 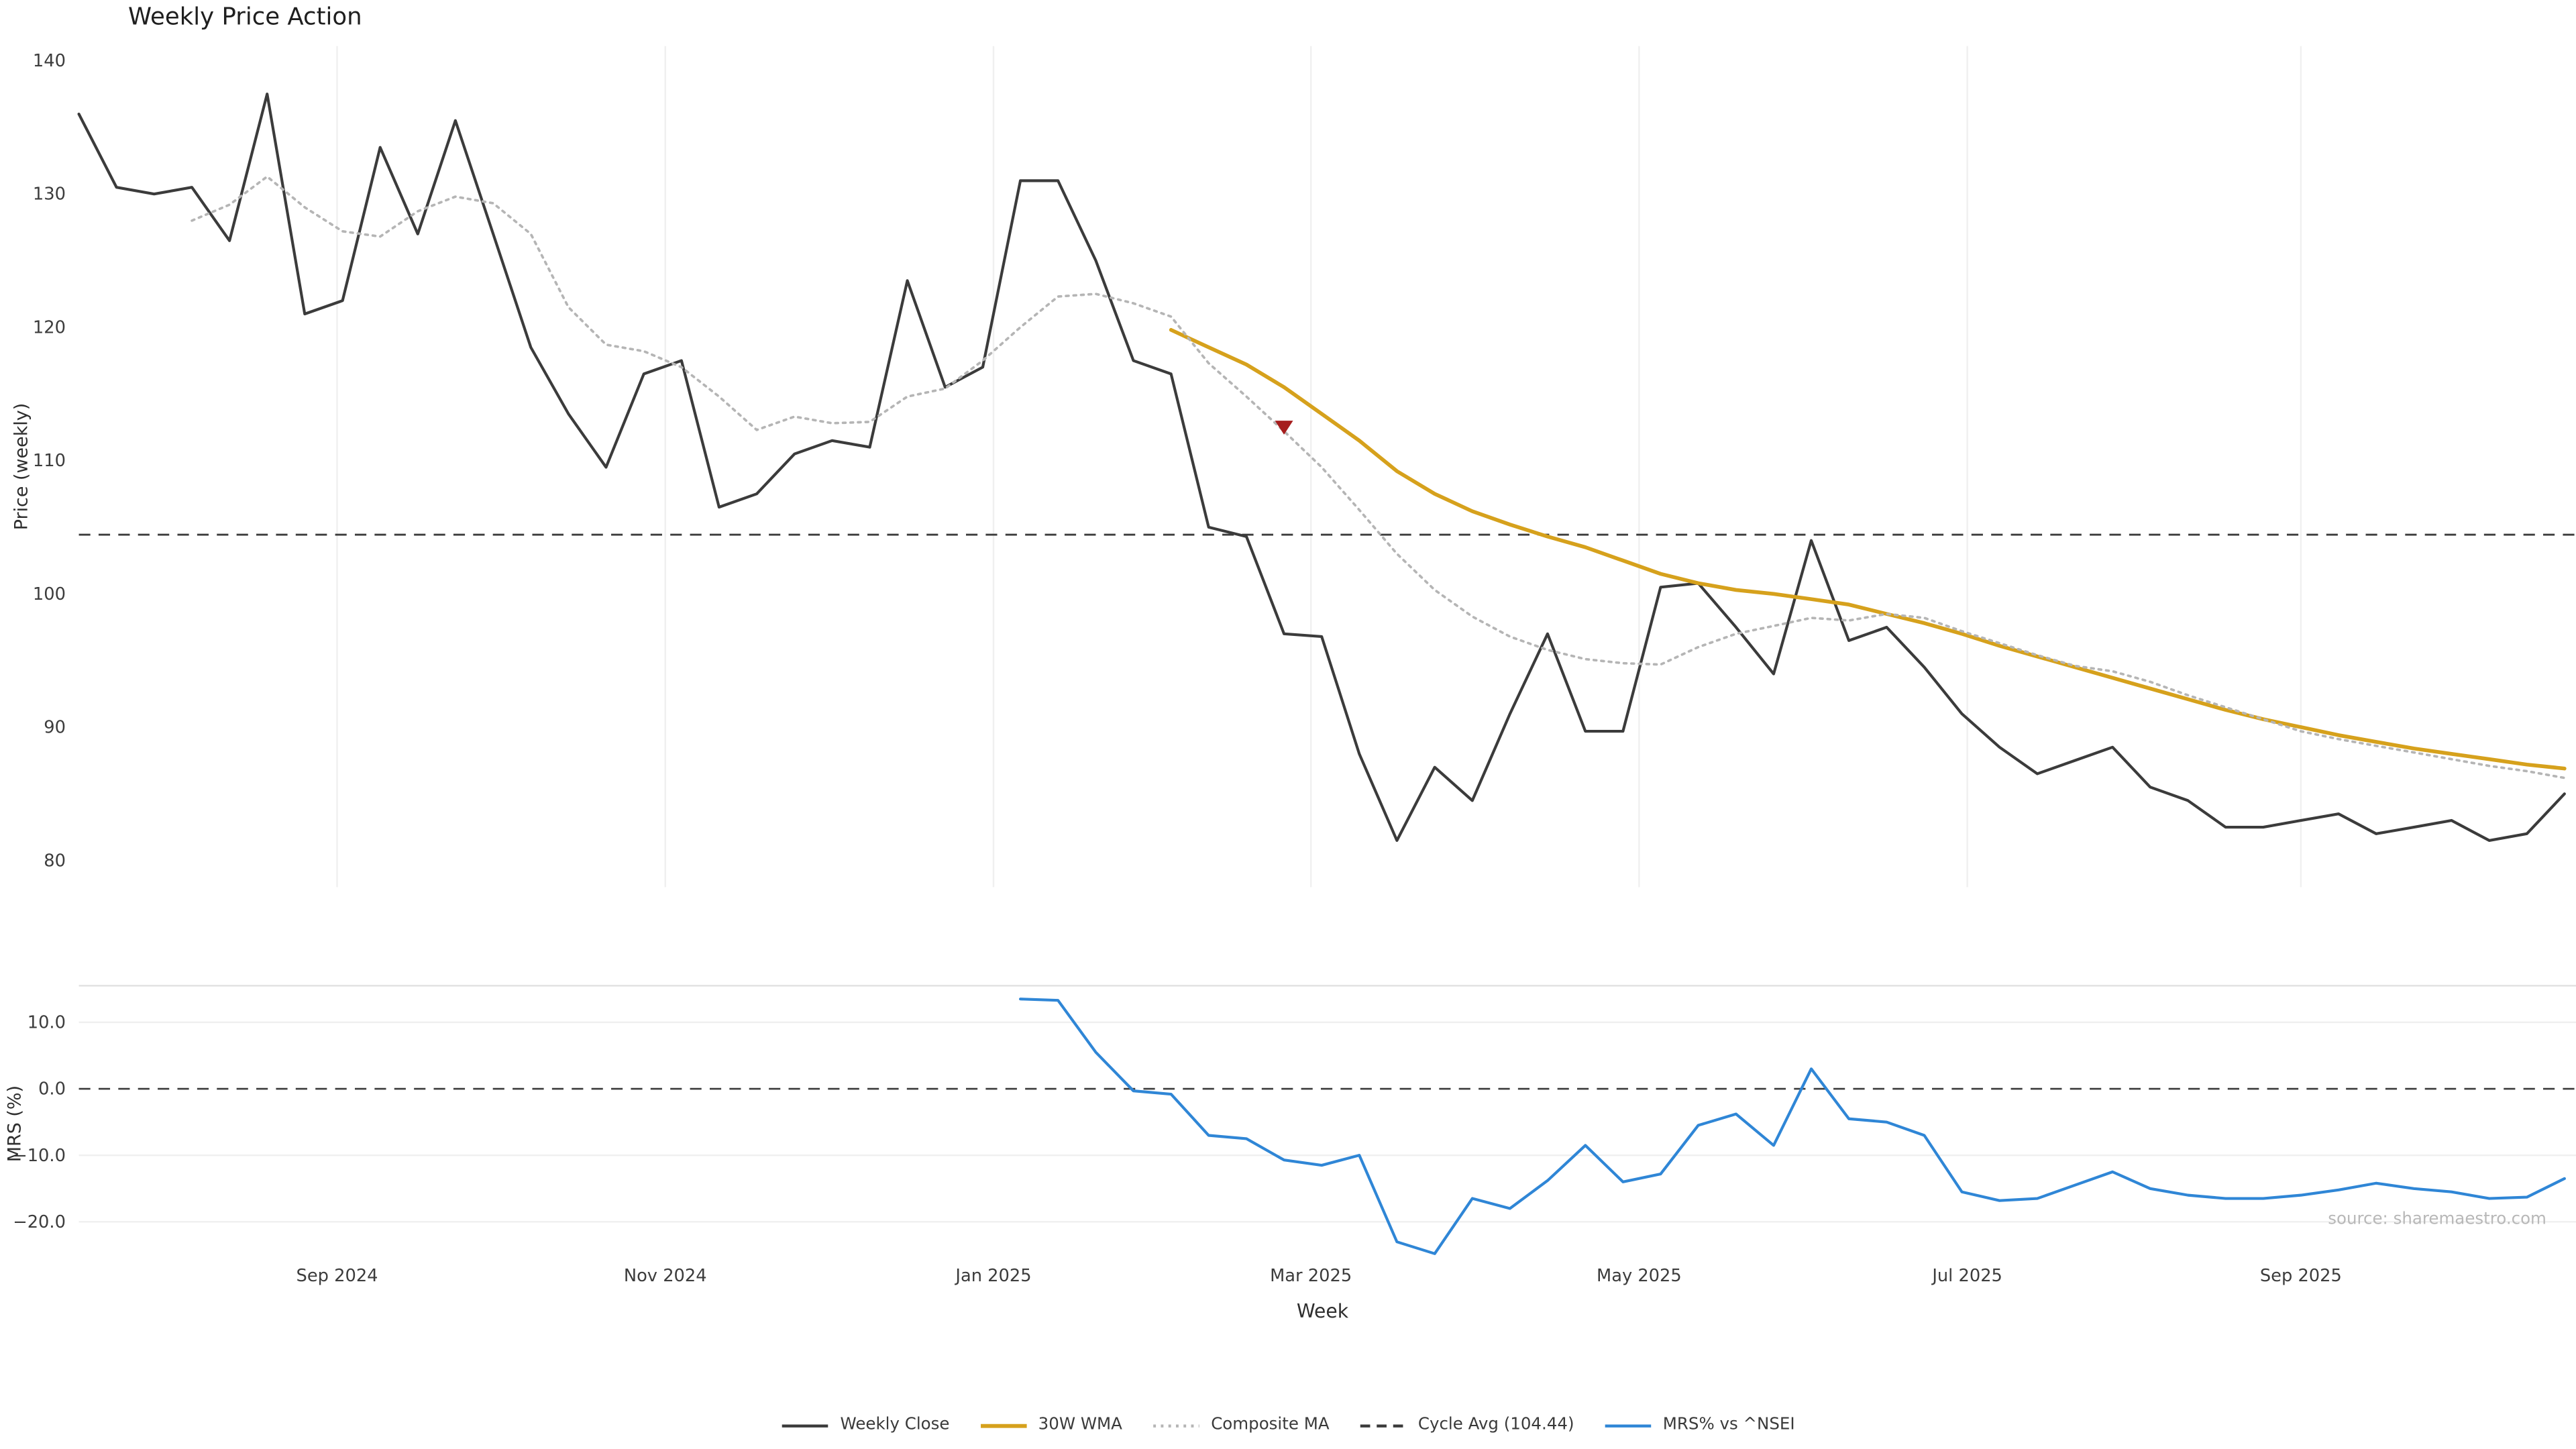 What do you see at coordinates (47, 1022) in the screenshot?
I see `mrs-ytick-label: 10.0` at bounding box center [47, 1022].